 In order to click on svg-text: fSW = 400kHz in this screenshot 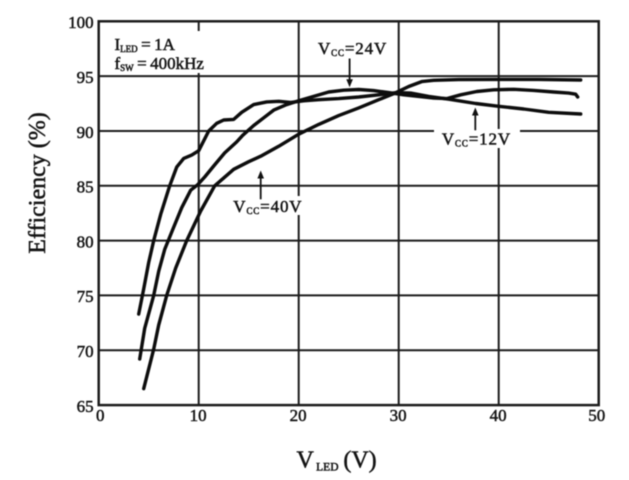, I will do `click(160, 63)`.